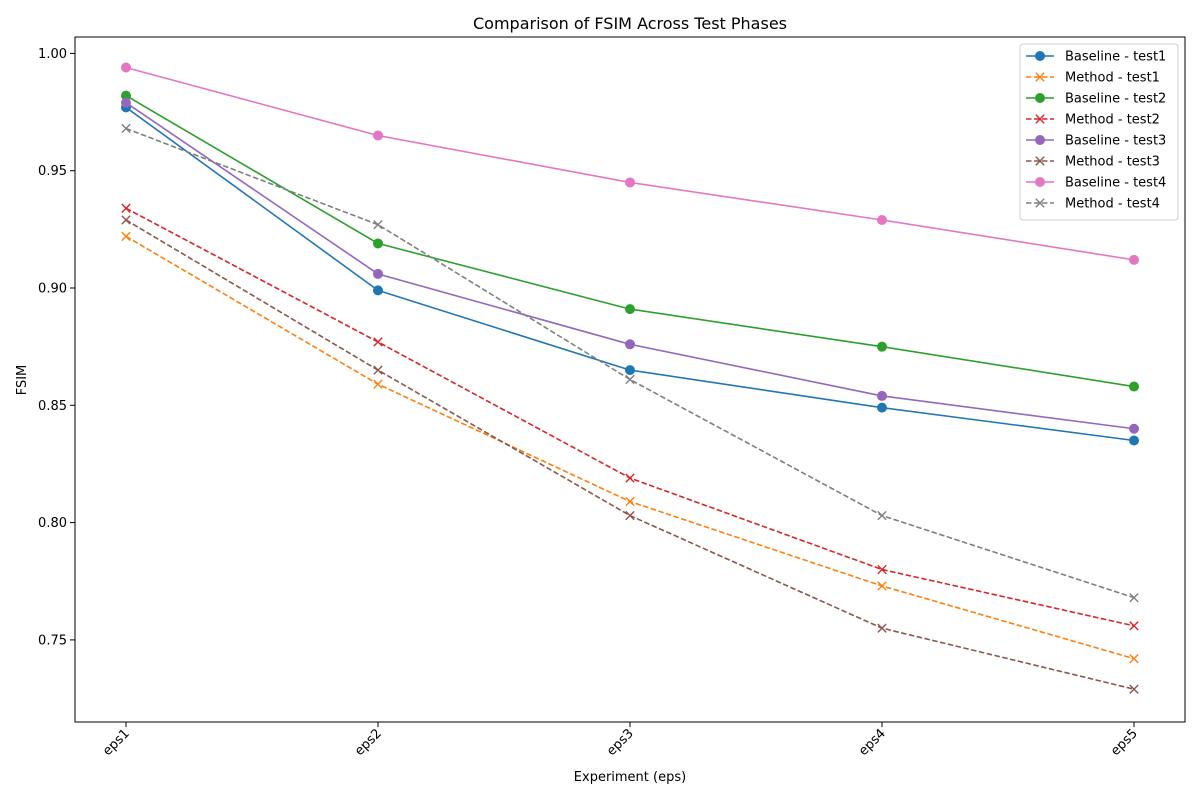 Image resolution: width=1200 pixels, height=800 pixels. I want to click on legend-item: Baseline - test4, so click(1096, 183).